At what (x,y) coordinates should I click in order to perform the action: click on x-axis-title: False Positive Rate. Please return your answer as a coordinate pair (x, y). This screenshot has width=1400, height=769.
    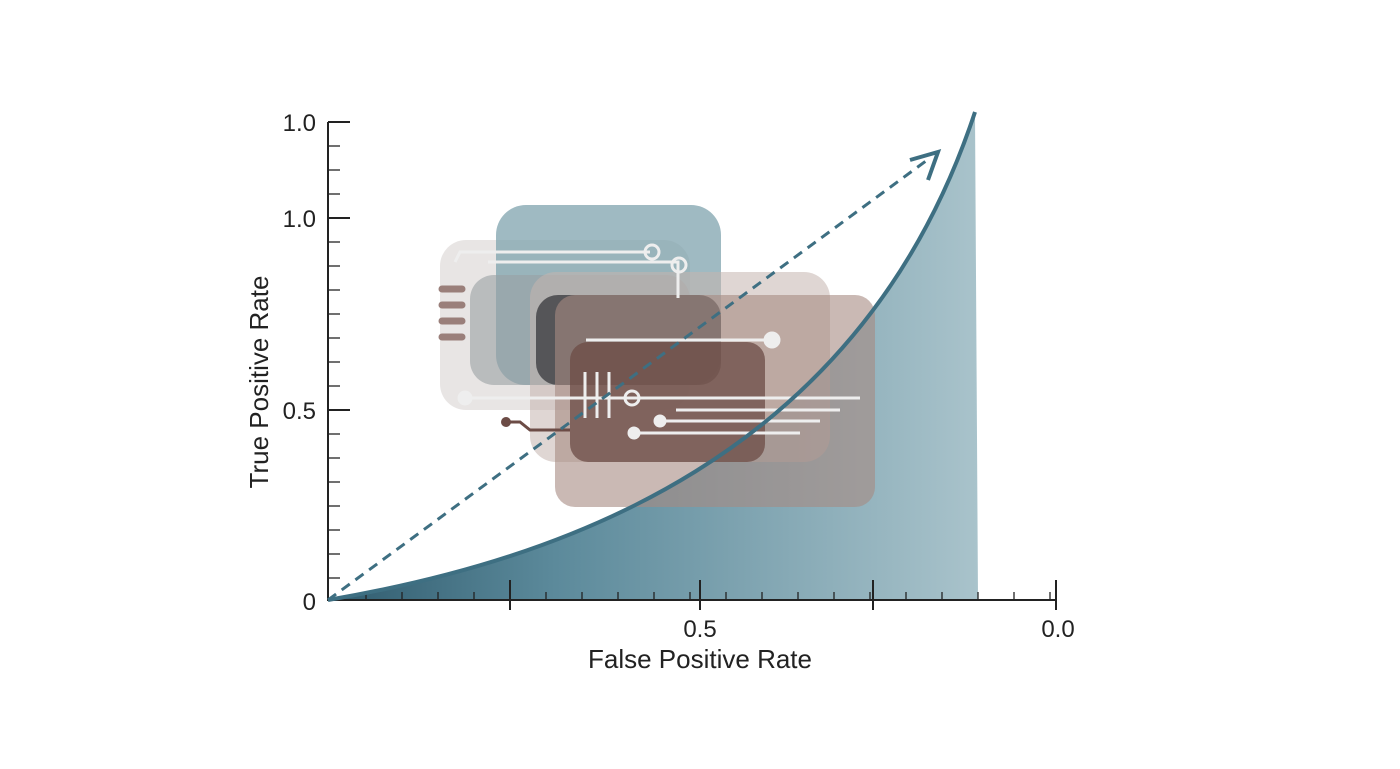
    Looking at the image, I should click on (700, 659).